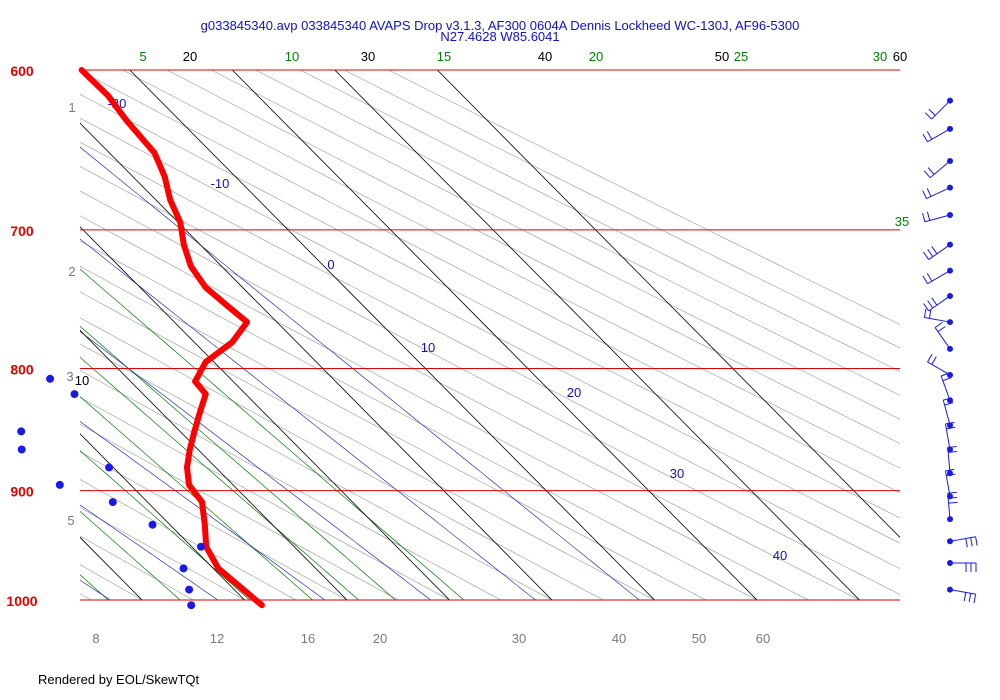 Image resolution: width=1000 pixels, height=700 pixels. Describe the element at coordinates (71, 271) in the screenshot. I see `dry-adiabat-label: 2` at that location.